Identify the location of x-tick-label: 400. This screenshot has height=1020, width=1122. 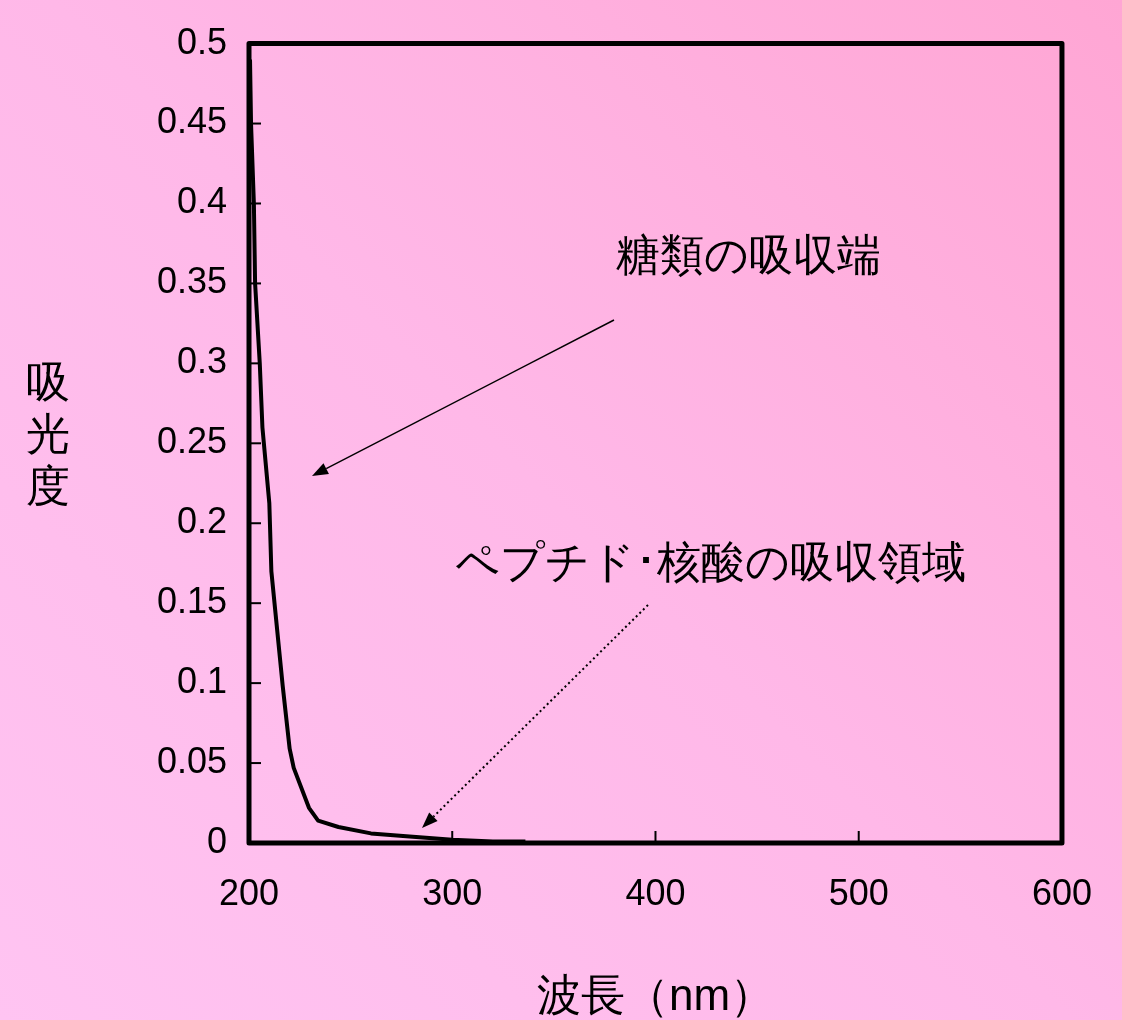
(655, 892).